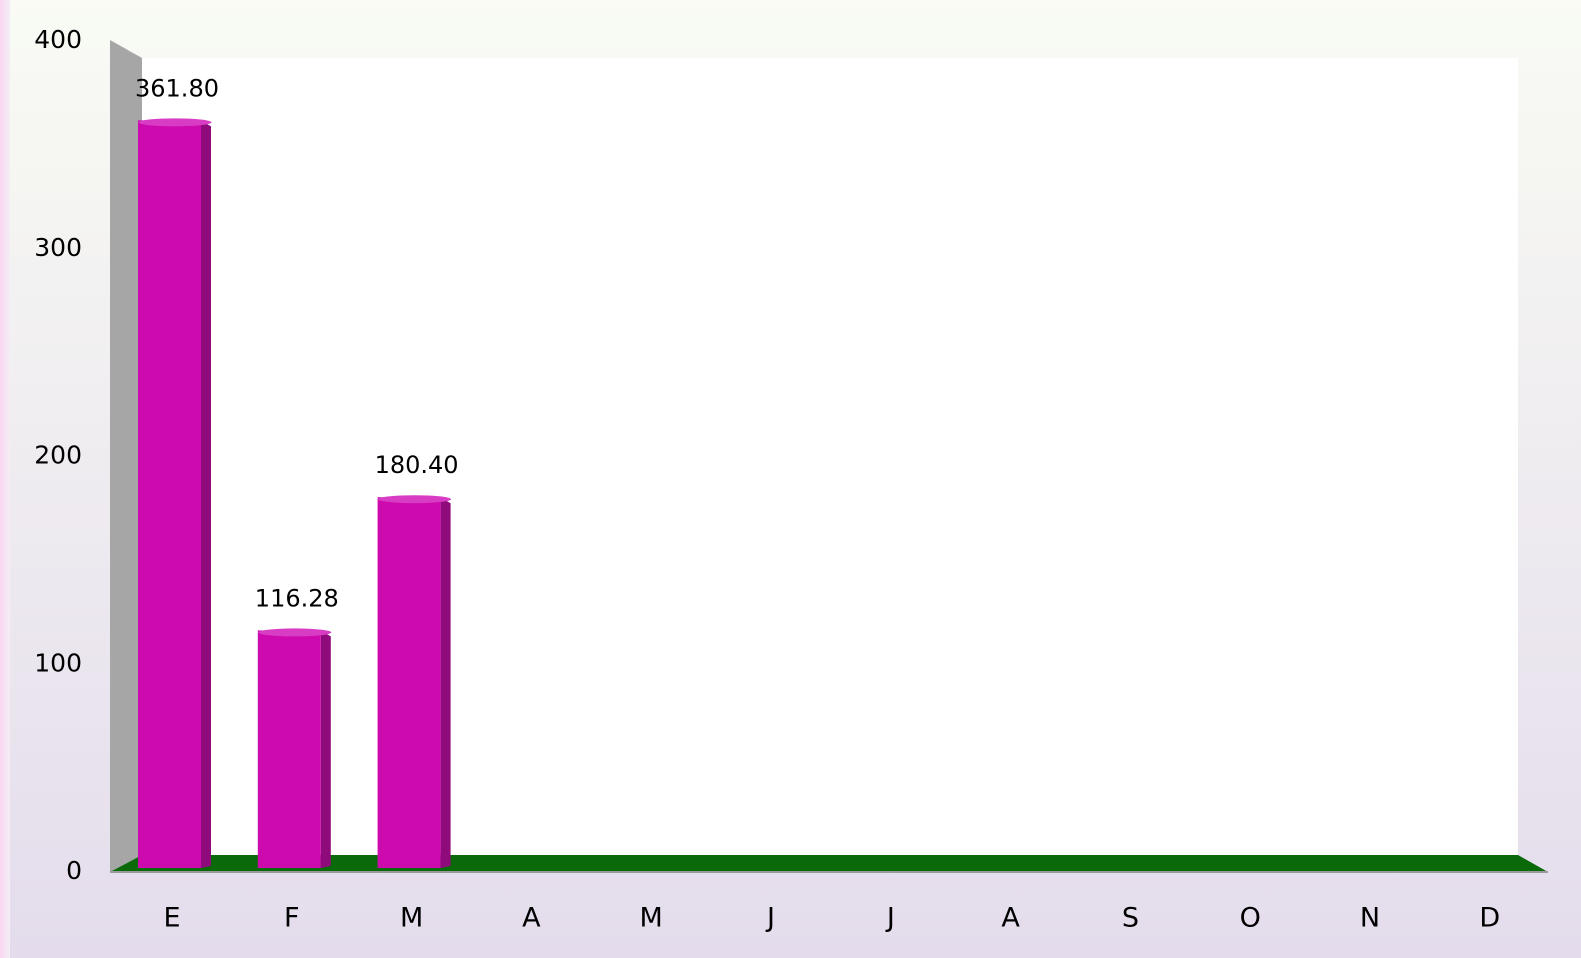 This screenshot has height=958, width=1581. I want to click on floor, so click(829, 863).